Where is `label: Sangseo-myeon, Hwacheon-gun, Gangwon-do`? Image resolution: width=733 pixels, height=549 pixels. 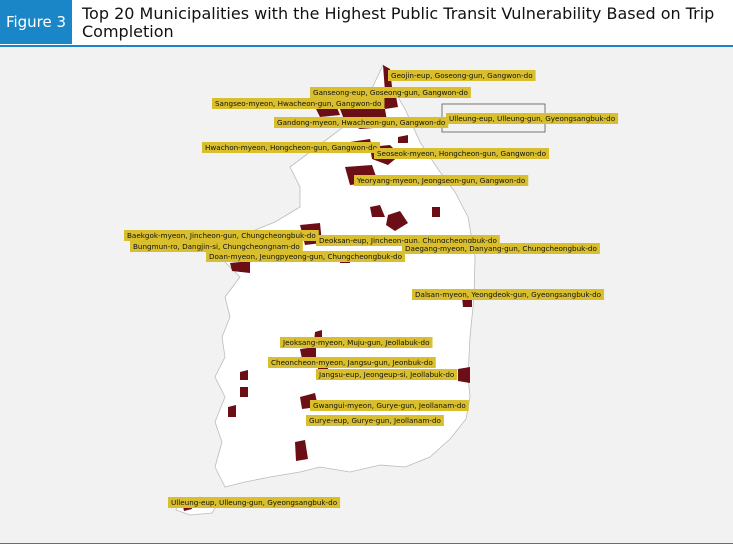
label: Sangseo-myeon, Hwacheon-gun, Gangwon-do is located at coordinates (298, 103).